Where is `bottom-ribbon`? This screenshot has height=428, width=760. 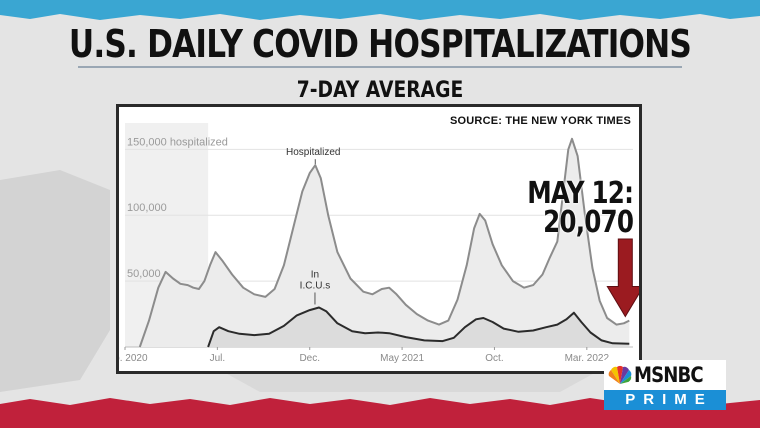 bottom-ribbon is located at coordinates (380, 413).